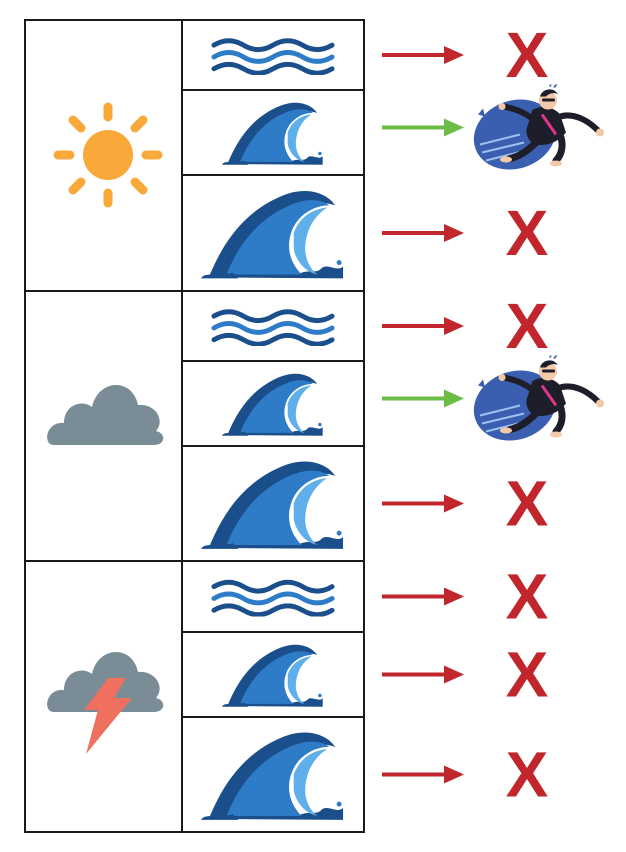 This screenshot has width=626, height=852. Describe the element at coordinates (108, 155) in the screenshot. I see `sun-icon` at that location.